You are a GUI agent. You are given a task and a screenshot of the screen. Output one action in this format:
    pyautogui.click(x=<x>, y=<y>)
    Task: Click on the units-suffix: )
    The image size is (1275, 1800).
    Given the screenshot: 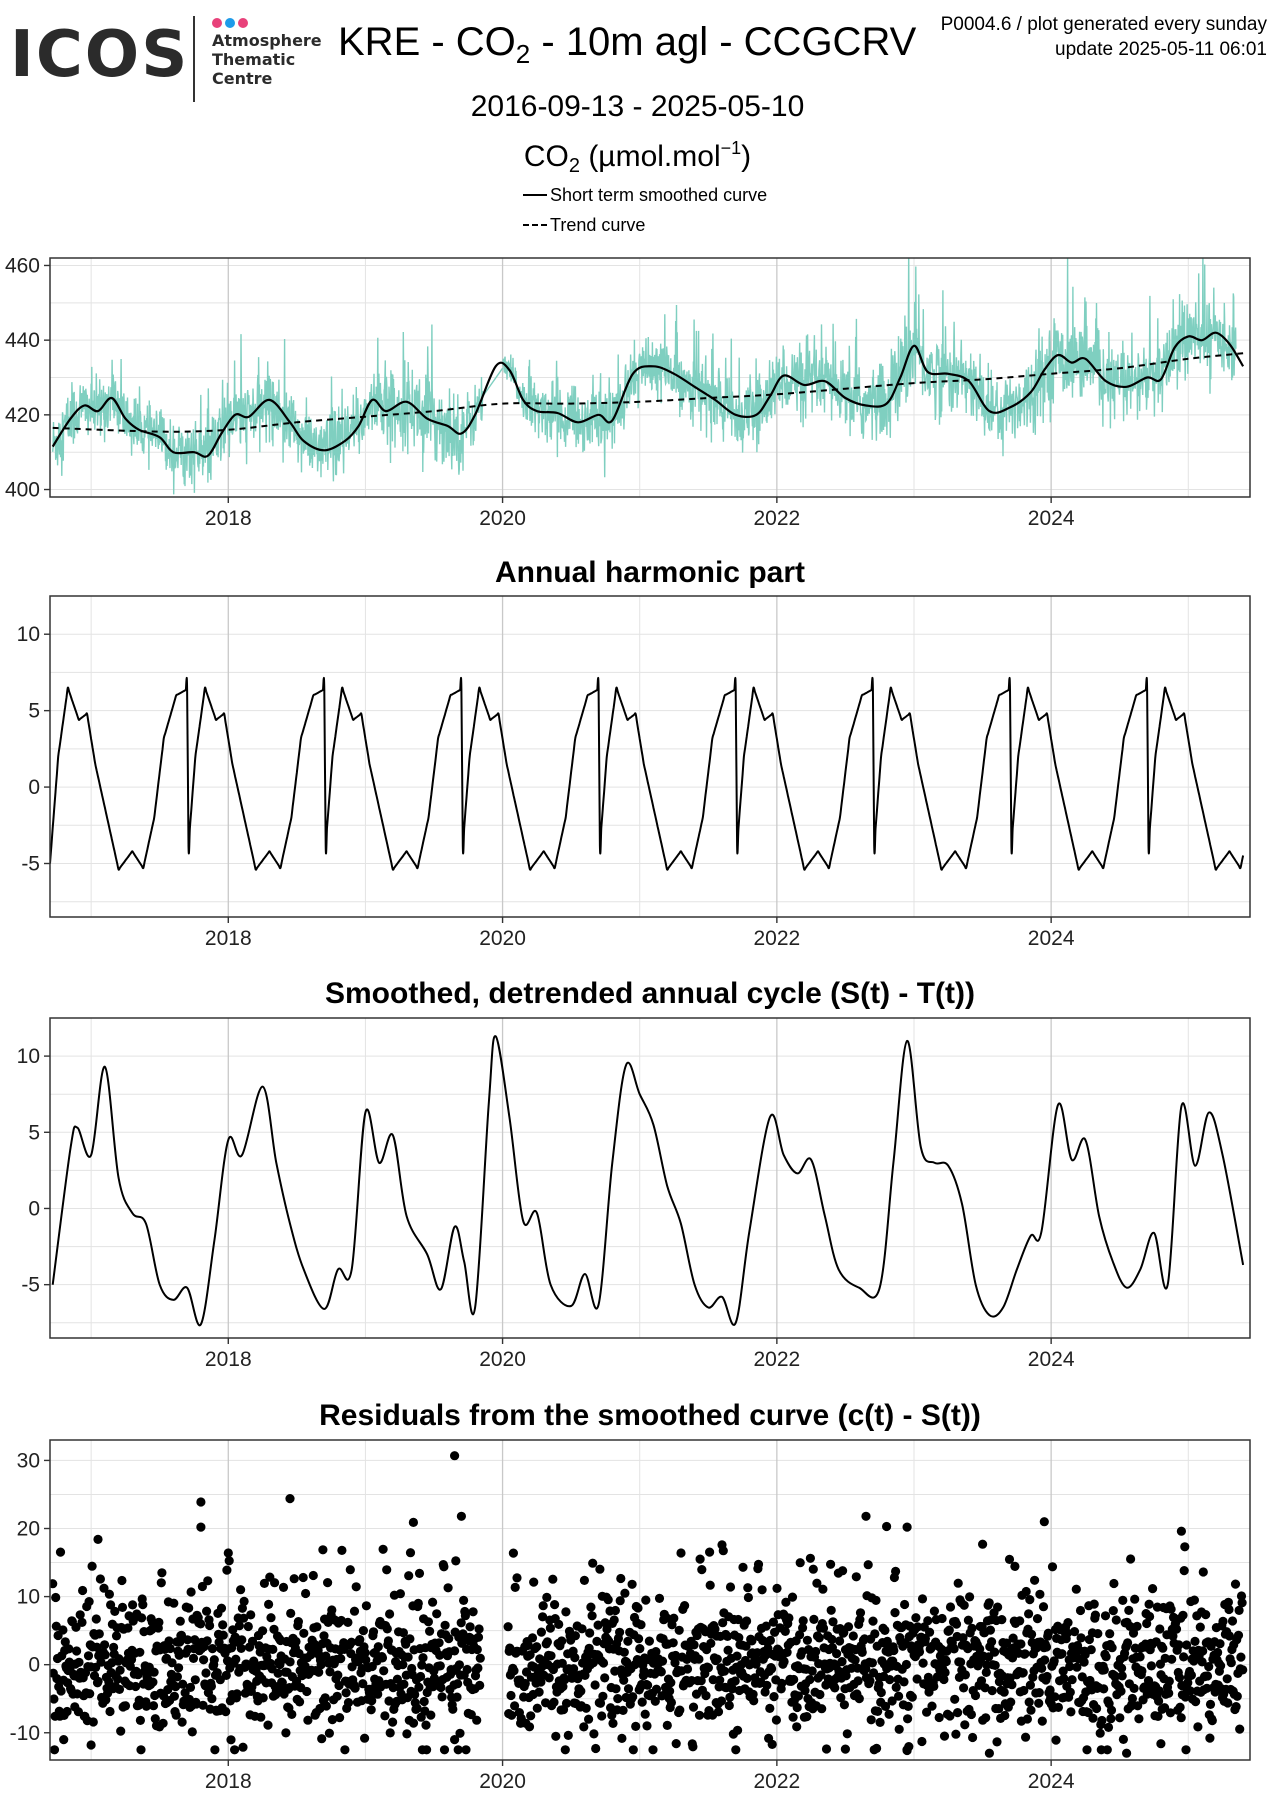 What is the action you would take?
    pyautogui.click(x=746, y=156)
    